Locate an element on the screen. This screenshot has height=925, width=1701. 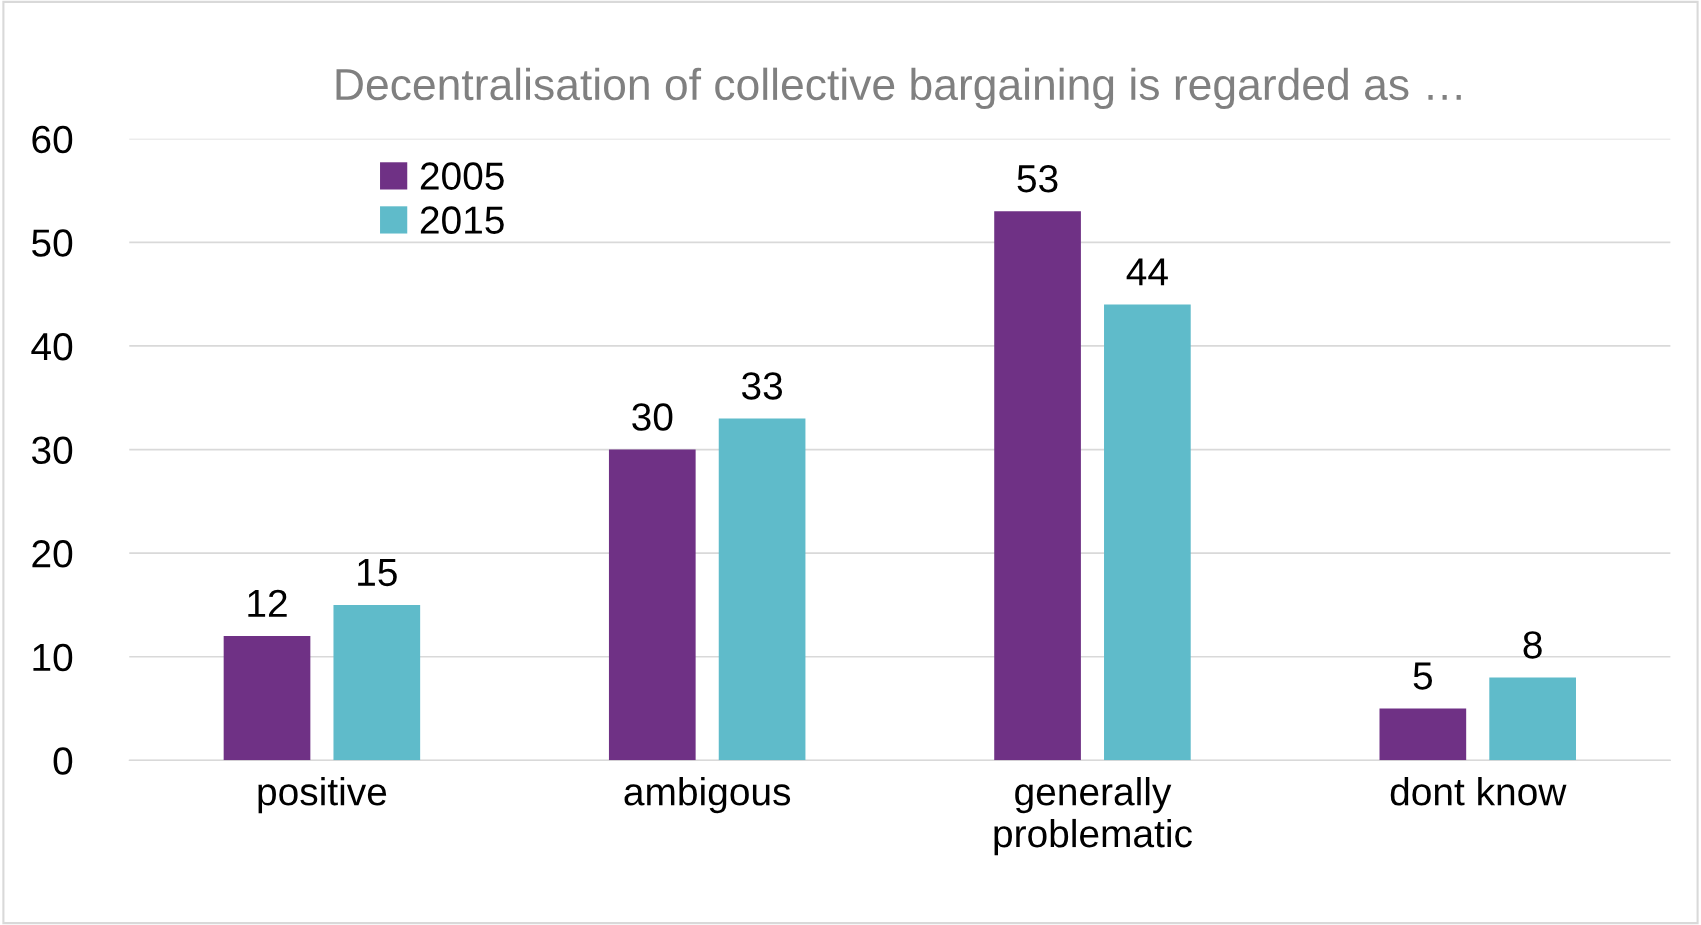
data-label: 53 is located at coordinates (1037, 178).